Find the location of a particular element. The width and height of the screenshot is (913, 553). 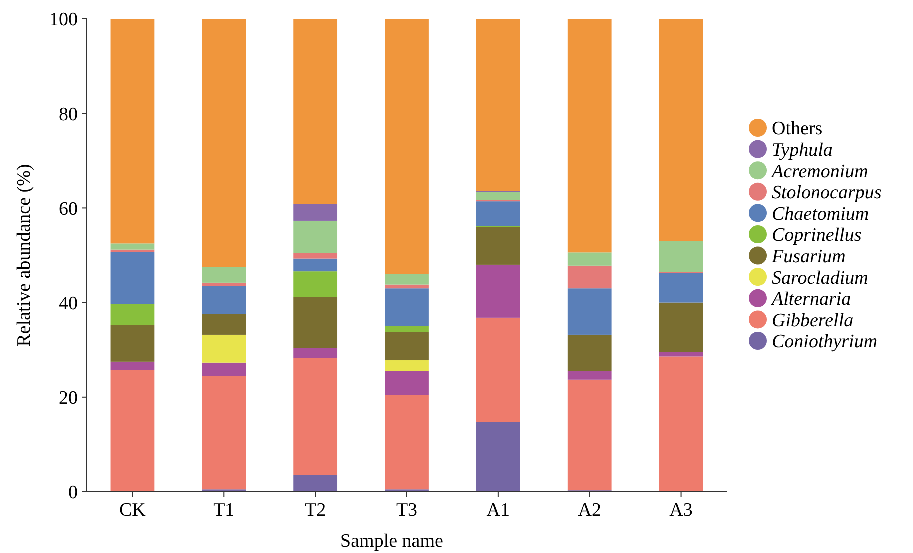

x-tick-label: A3 is located at coordinates (681, 510).